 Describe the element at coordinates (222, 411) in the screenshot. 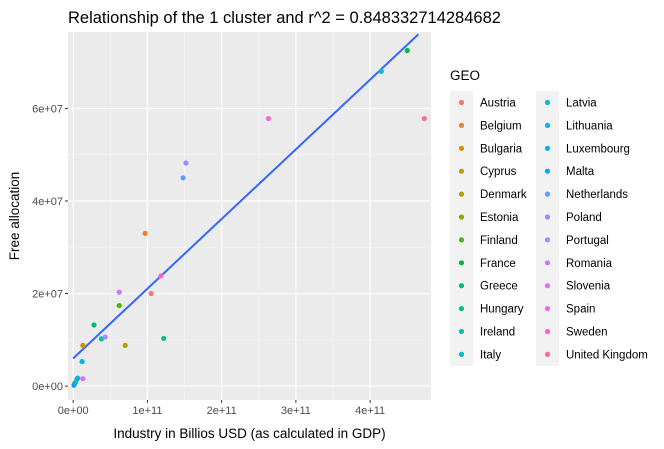

I see `x-tick-label: 2e+11` at that location.